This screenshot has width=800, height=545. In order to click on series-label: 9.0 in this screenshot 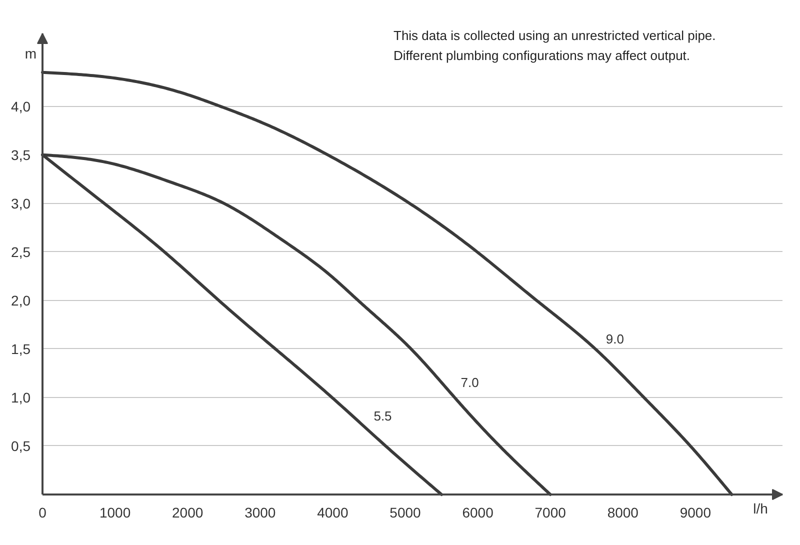, I will do `click(615, 339)`.